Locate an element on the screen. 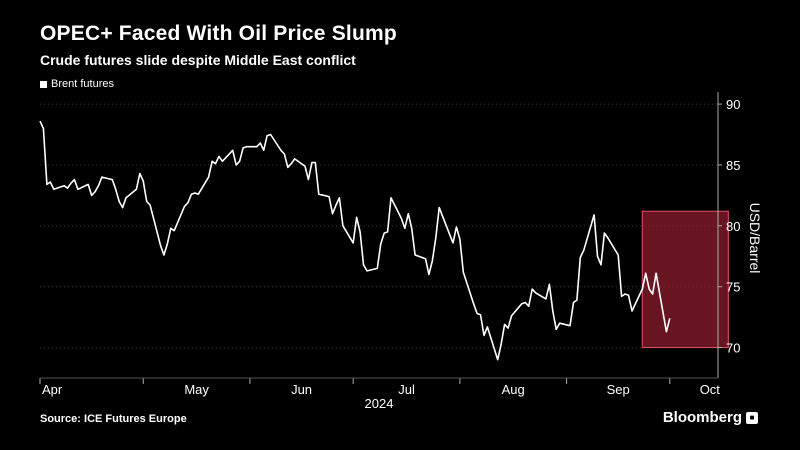  y-tick-label-80: 80 is located at coordinates (733, 226).